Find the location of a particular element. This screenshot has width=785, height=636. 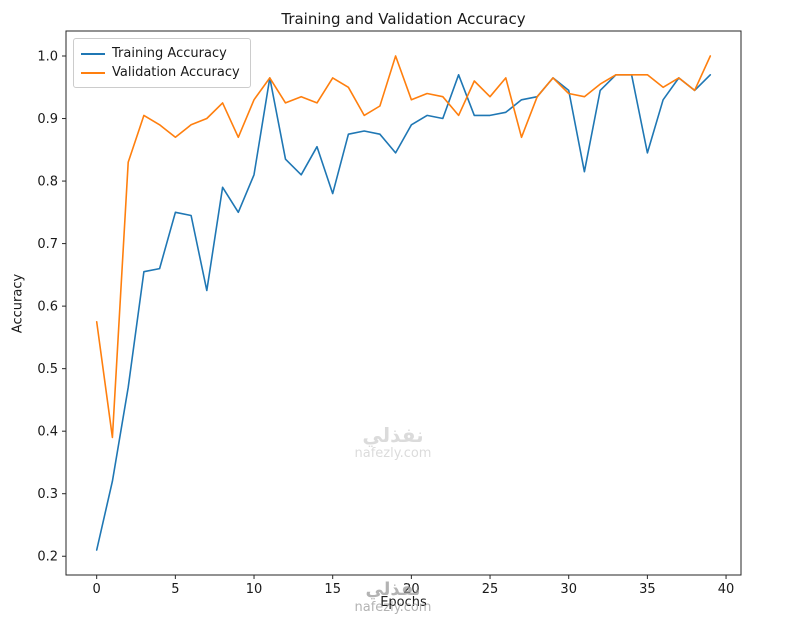

x-tick-label: 10 is located at coordinates (254, 589).